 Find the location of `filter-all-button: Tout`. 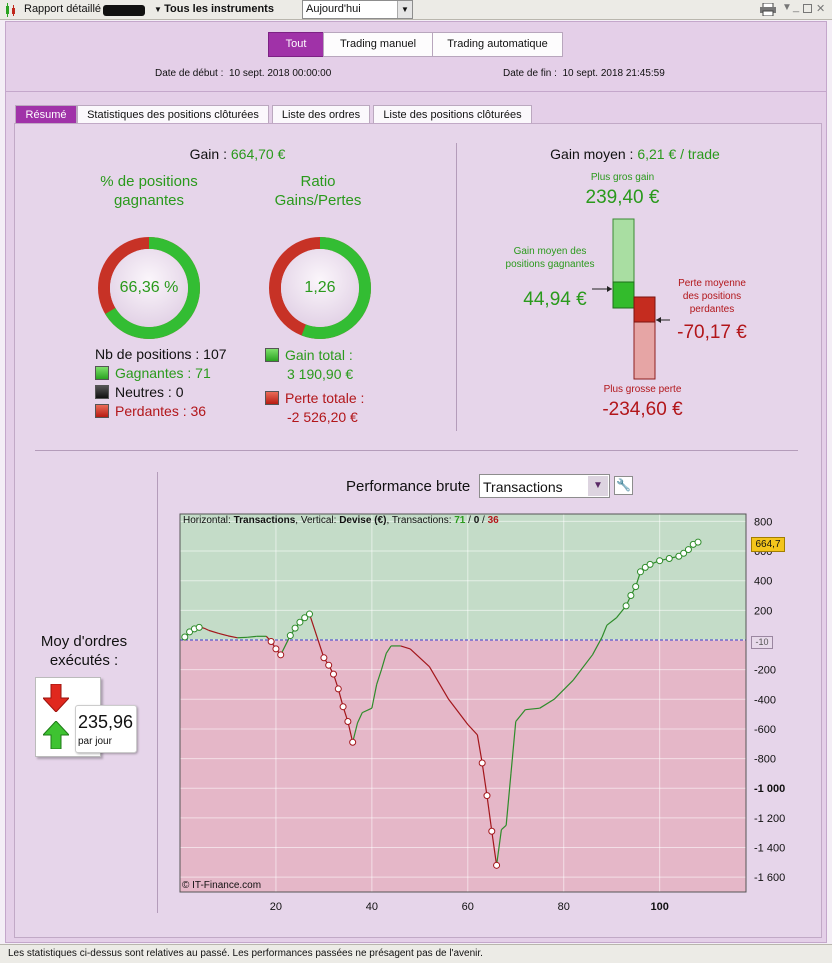

filter-all-button: Tout is located at coordinates (296, 44).